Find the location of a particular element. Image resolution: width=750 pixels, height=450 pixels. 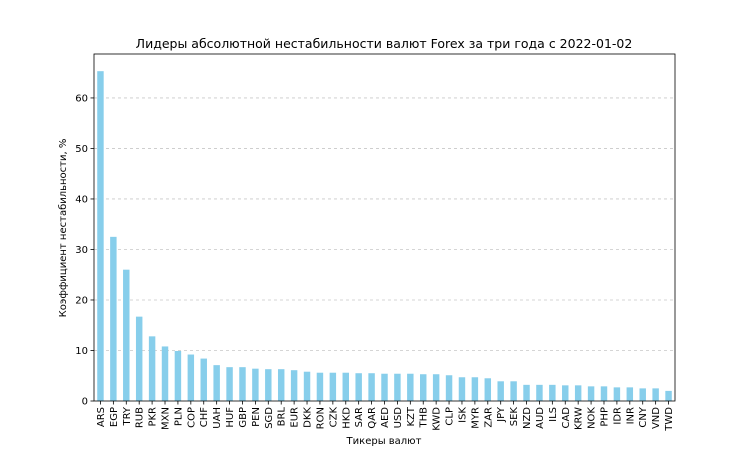

bar-zar is located at coordinates (488, 389).